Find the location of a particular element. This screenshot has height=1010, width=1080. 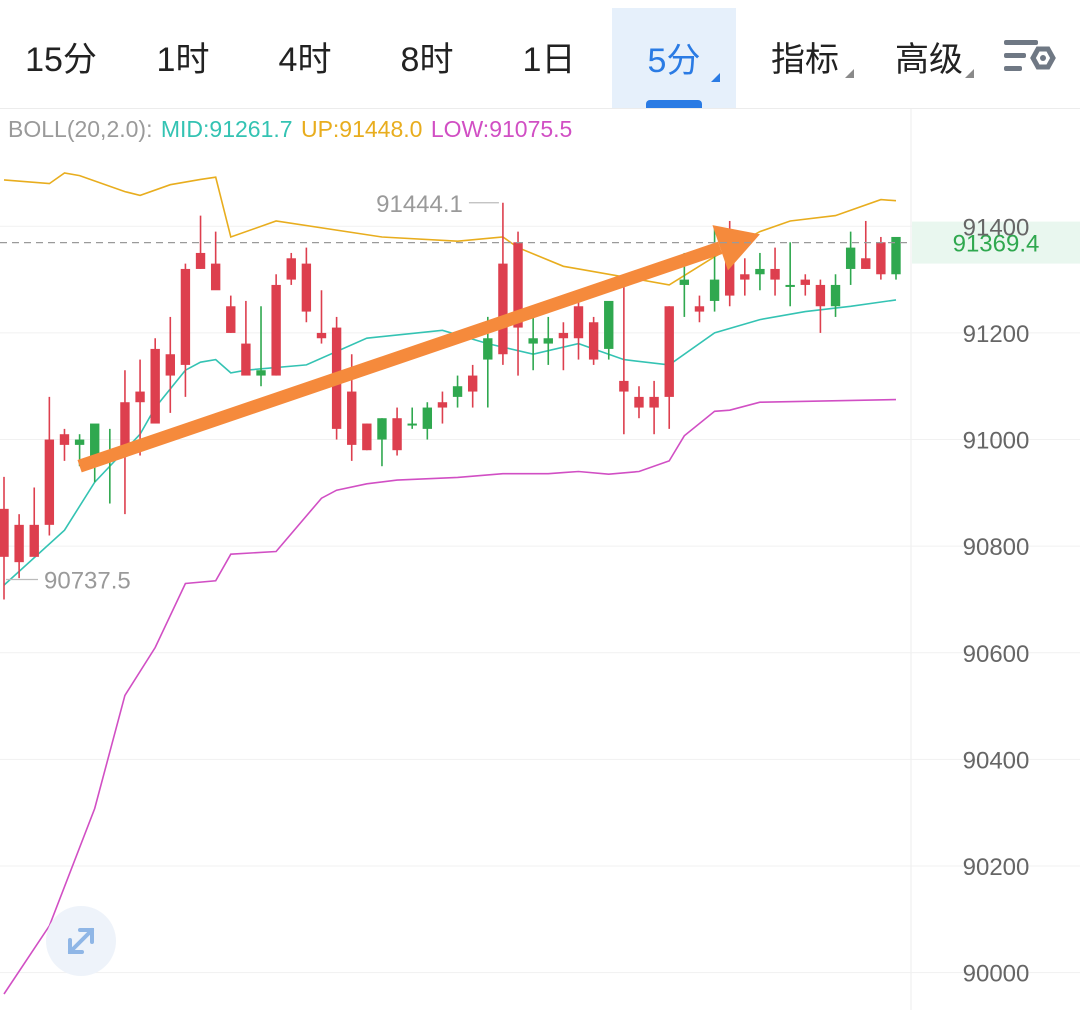

tab-1d: 1日 is located at coordinates (549, 54).